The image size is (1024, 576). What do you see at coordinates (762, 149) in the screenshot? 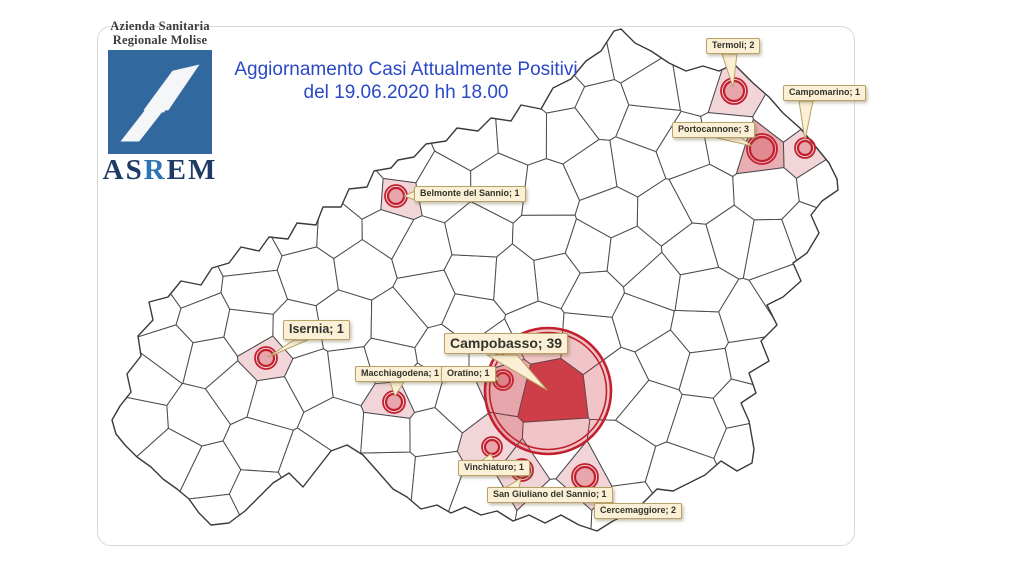
I see `case-bubble-portocannone` at bounding box center [762, 149].